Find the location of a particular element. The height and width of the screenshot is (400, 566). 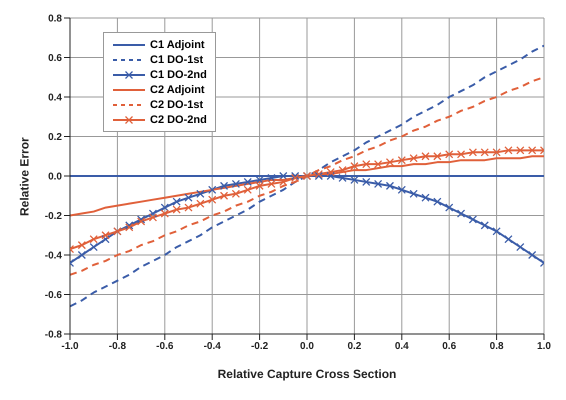

legend-label: C2 DO-2nd is located at coordinates (178, 120).